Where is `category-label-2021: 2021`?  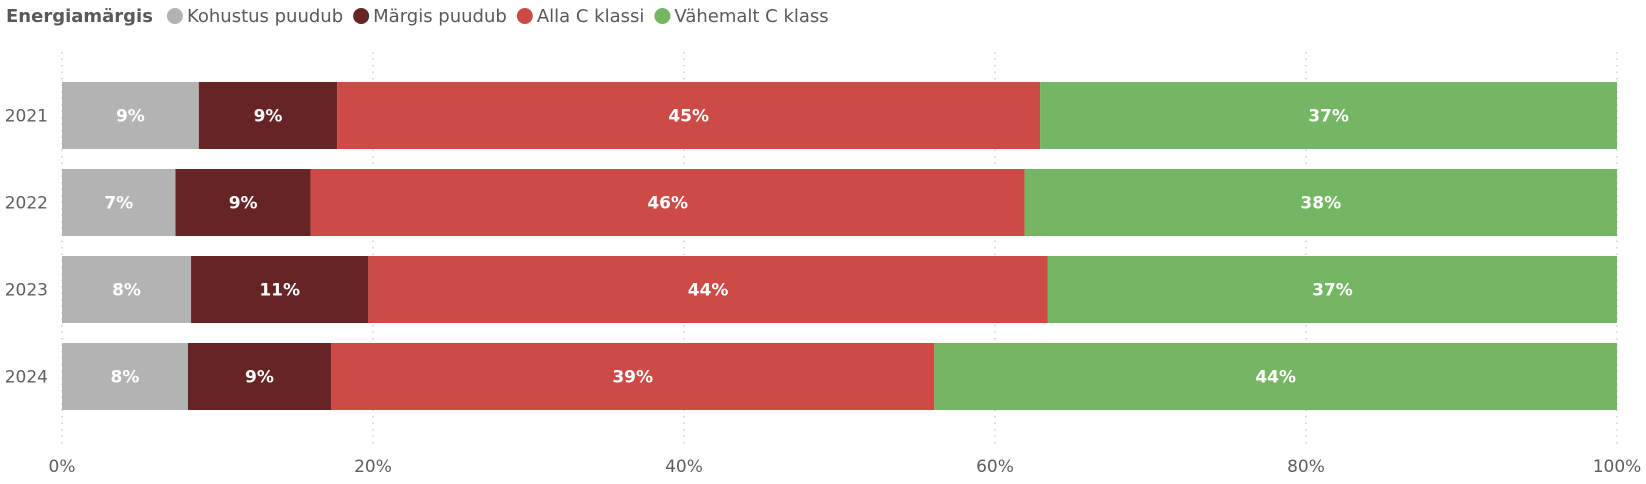 category-label-2021: 2021 is located at coordinates (26, 117).